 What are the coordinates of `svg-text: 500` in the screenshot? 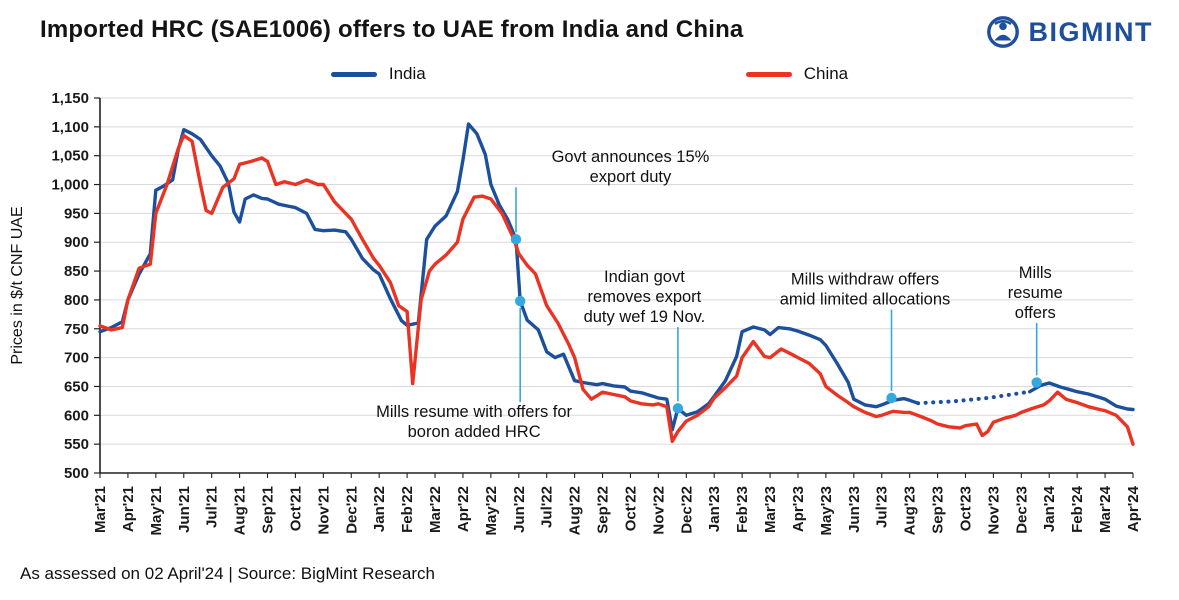 It's located at (76, 473).